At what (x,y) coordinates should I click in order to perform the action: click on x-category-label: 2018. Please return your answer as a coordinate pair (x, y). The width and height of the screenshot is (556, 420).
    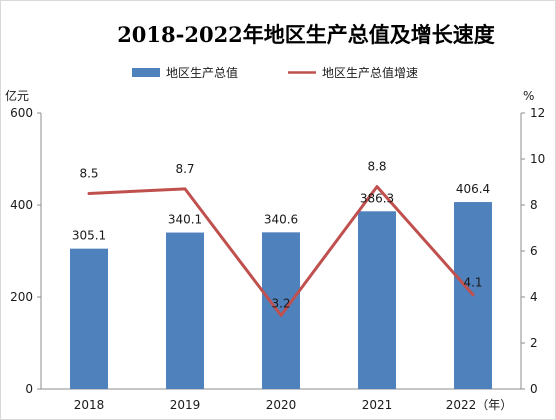
    Looking at the image, I should click on (89, 405).